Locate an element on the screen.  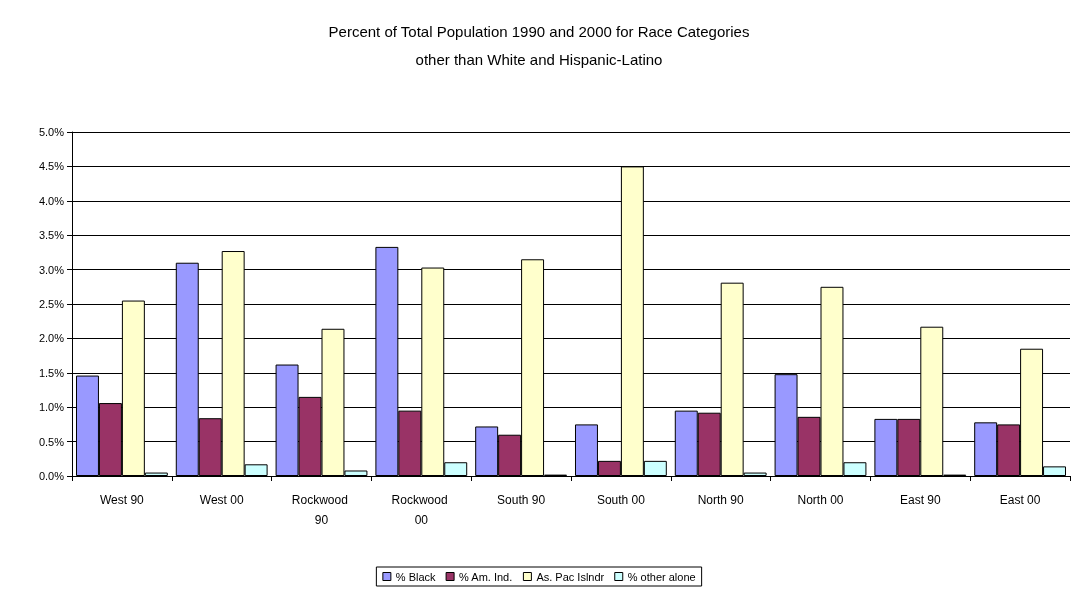
x-tick-label: North 00 is located at coordinates (820, 500).